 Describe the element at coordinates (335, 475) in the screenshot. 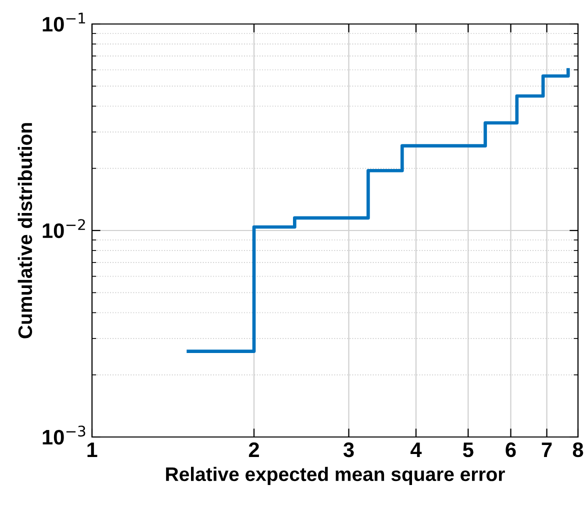

I see `x-axis-title: Relative expected mean square error` at that location.